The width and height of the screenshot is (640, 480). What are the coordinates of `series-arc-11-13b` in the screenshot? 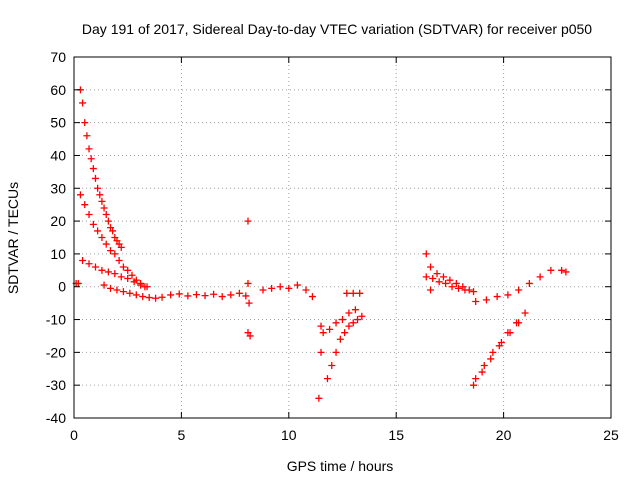 It's located at (339, 321).